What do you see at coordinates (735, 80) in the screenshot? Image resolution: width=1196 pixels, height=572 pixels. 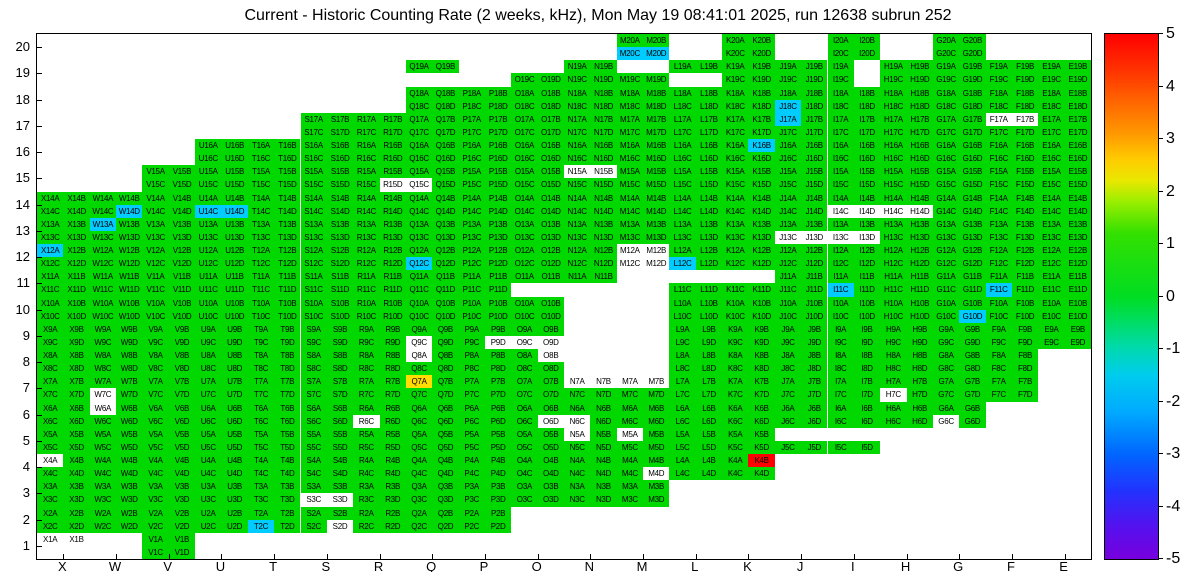 I see `cell-K19C: K19C` at bounding box center [735, 80].